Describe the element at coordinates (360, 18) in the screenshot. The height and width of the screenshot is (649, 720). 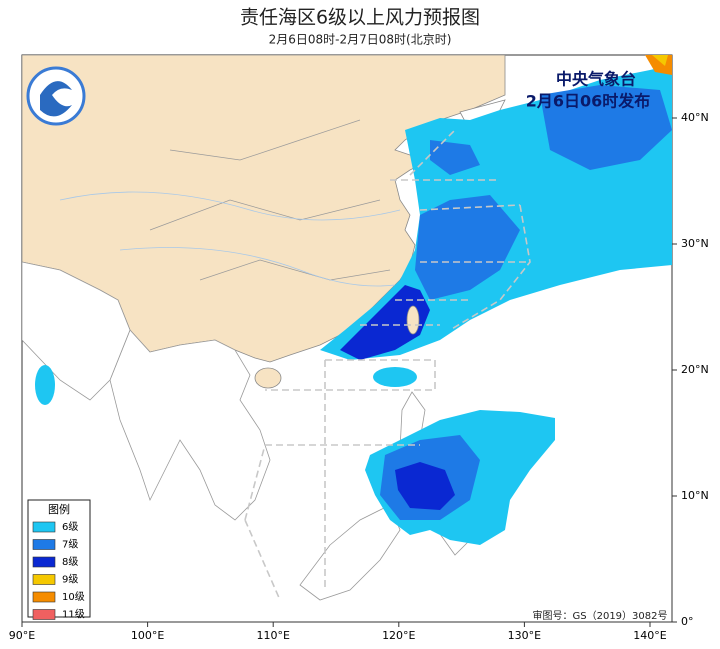
I see `title: 责任海区6级以上风力预报图` at that location.